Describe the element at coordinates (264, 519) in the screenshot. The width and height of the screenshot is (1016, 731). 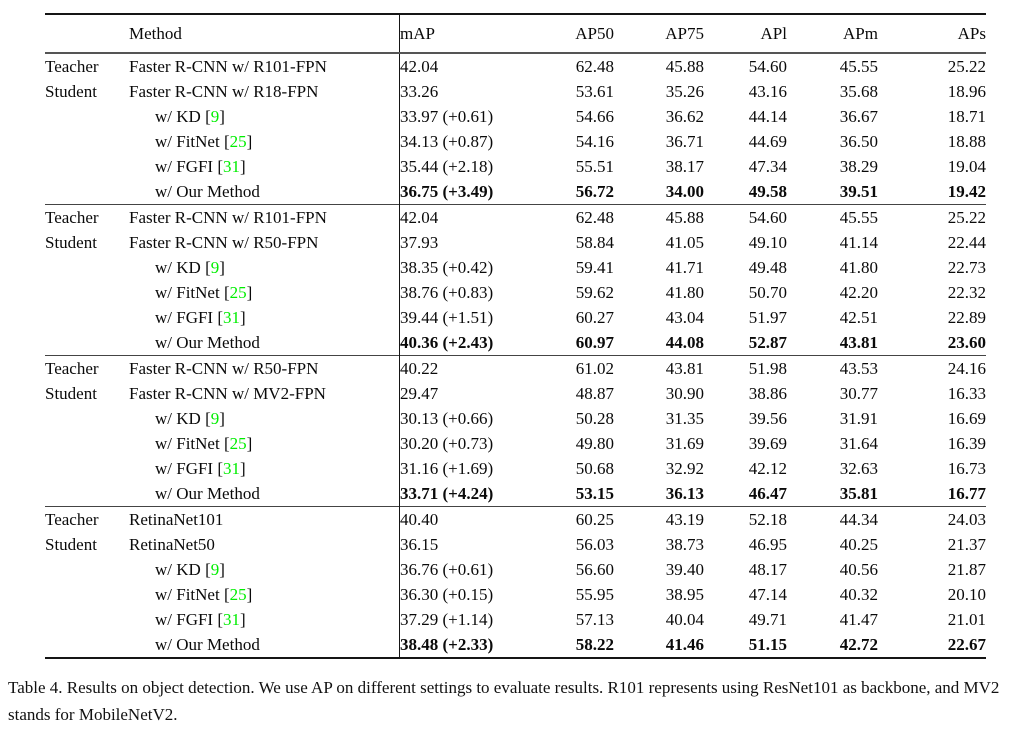
I see `method-cell: RetinaNet101` at that location.